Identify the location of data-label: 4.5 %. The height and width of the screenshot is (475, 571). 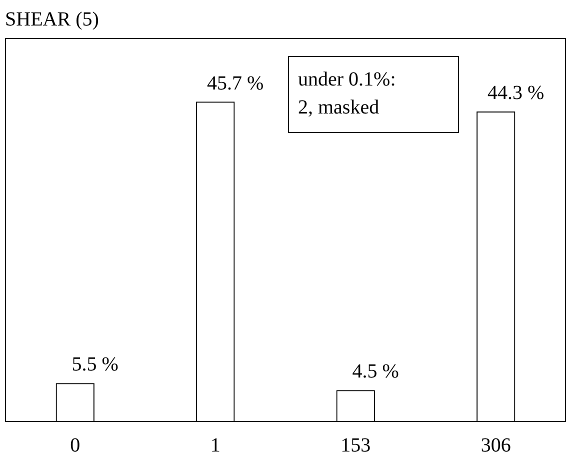
(375, 371).